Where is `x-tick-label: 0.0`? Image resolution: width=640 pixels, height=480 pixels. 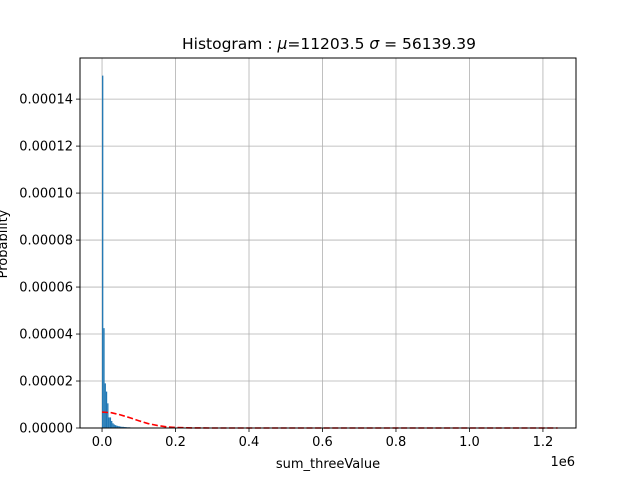 x-tick-label: 0.0 is located at coordinates (102, 442).